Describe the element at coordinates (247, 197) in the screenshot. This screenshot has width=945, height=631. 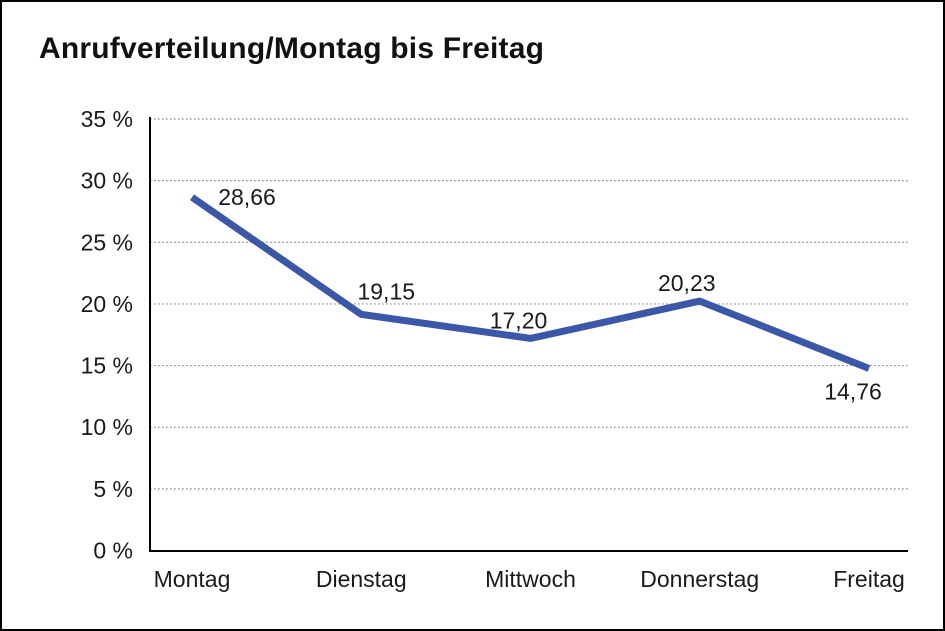
I see `point-value-label: 28,66` at that location.